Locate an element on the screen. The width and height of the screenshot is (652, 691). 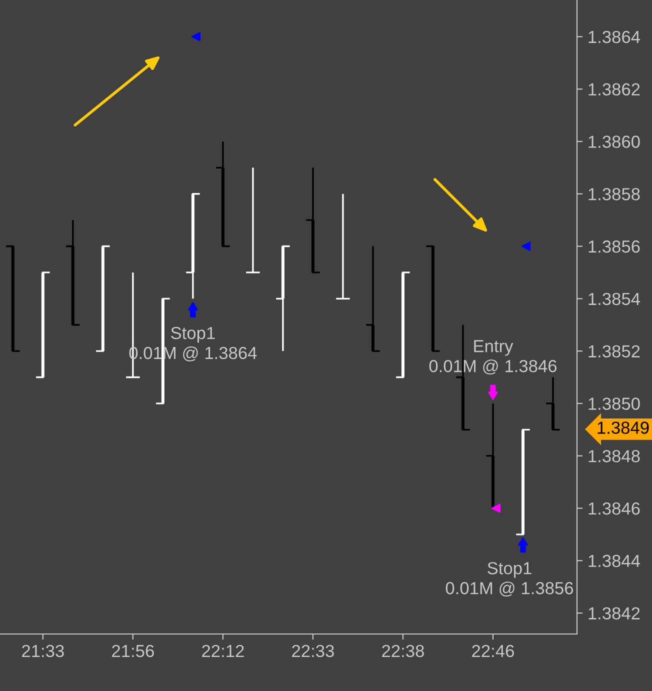
x-tick-label: 21:56 is located at coordinates (133, 651).